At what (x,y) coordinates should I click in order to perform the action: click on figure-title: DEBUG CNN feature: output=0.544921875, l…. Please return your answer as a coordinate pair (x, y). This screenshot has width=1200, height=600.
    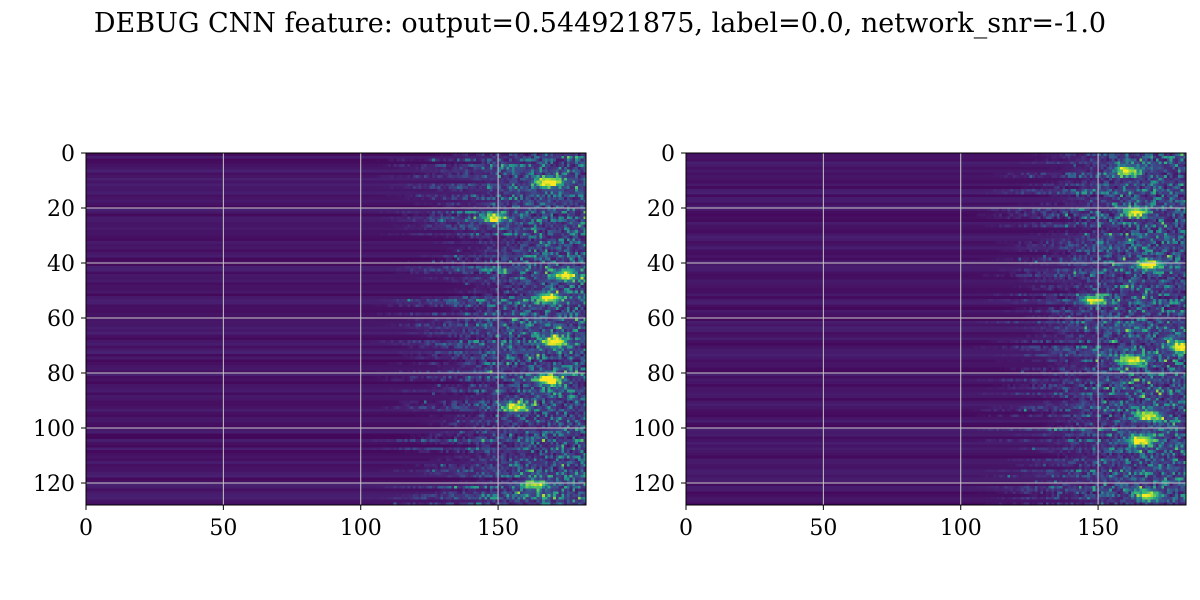
    Looking at the image, I should click on (600, 23).